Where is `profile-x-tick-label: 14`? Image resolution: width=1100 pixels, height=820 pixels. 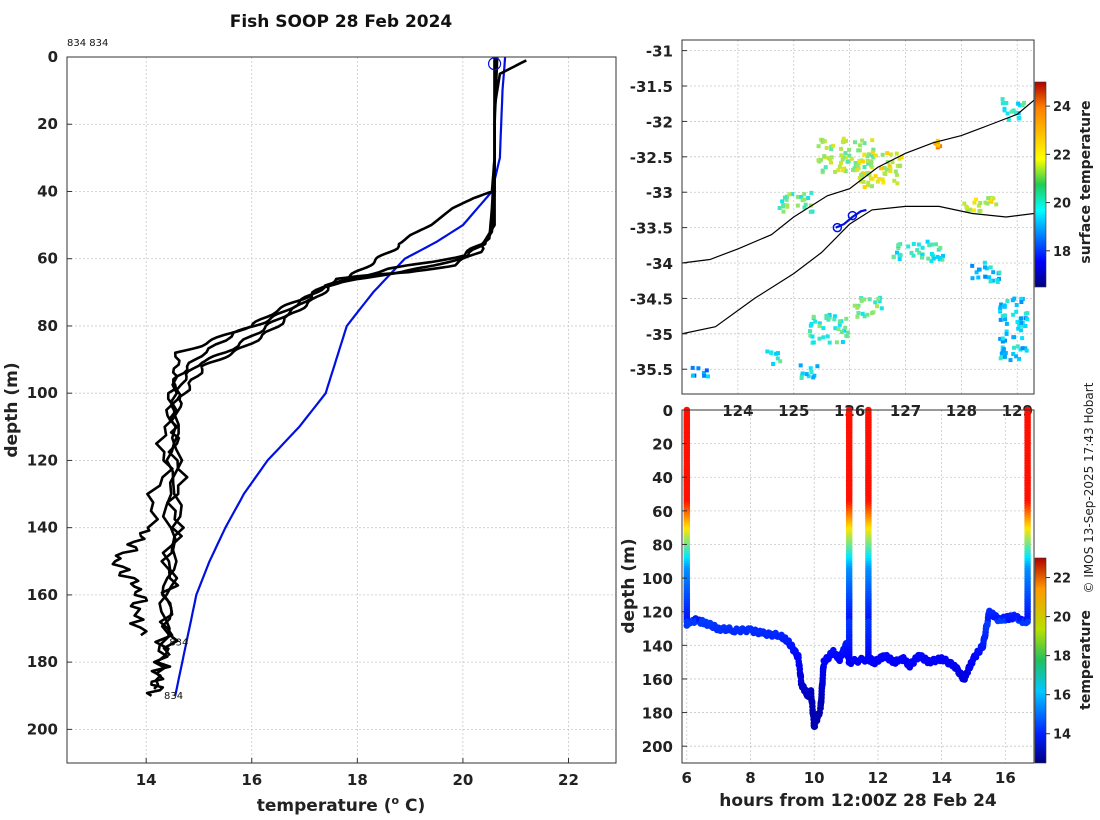
profile-x-tick-label: 14 is located at coordinates (146, 780).